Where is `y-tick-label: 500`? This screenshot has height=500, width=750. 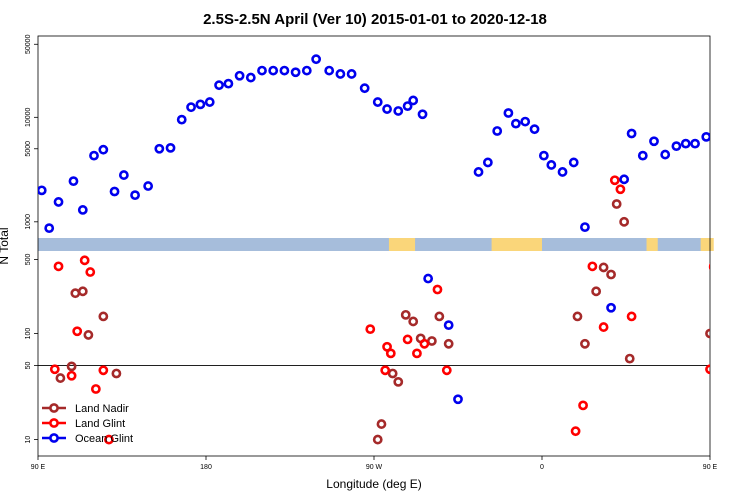
y-tick-label: 500 is located at coordinates (28, 259).